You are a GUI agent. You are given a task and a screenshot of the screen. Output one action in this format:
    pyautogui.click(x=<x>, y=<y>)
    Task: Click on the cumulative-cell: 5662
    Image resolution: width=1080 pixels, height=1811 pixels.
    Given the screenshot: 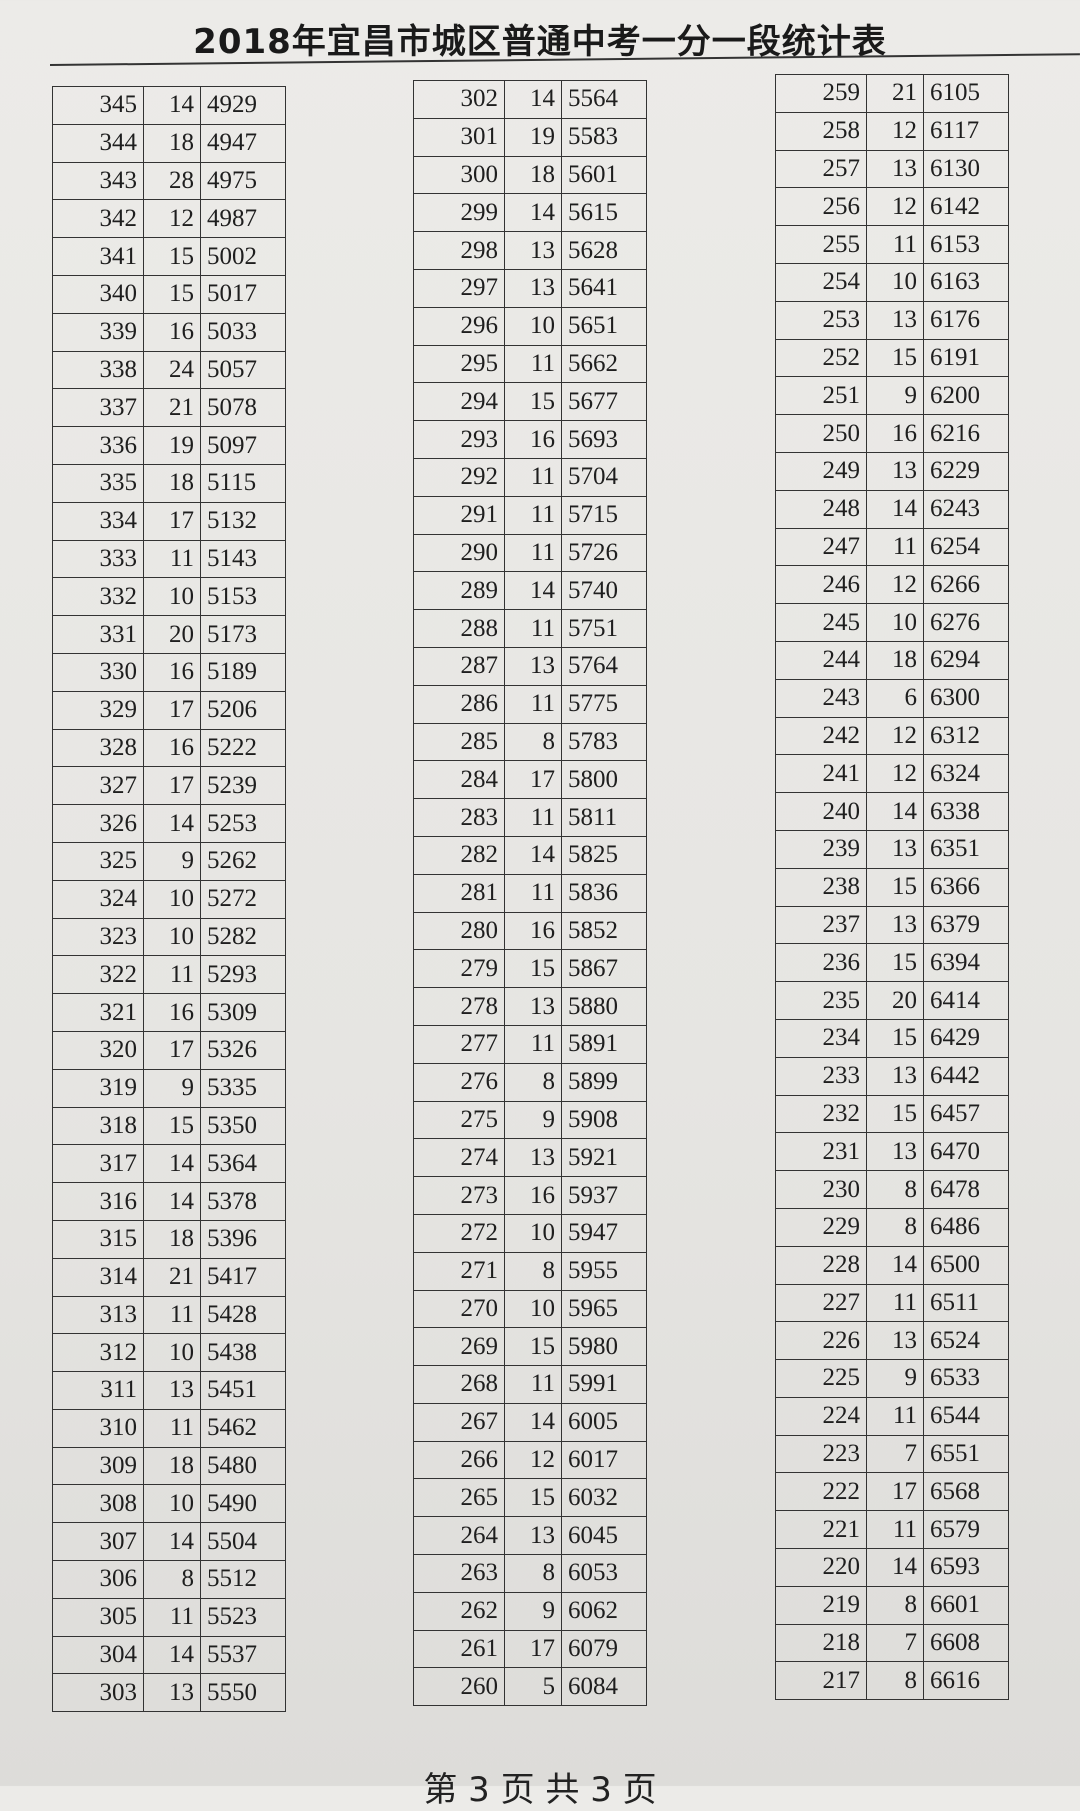 What is the action you would take?
    pyautogui.click(x=604, y=364)
    